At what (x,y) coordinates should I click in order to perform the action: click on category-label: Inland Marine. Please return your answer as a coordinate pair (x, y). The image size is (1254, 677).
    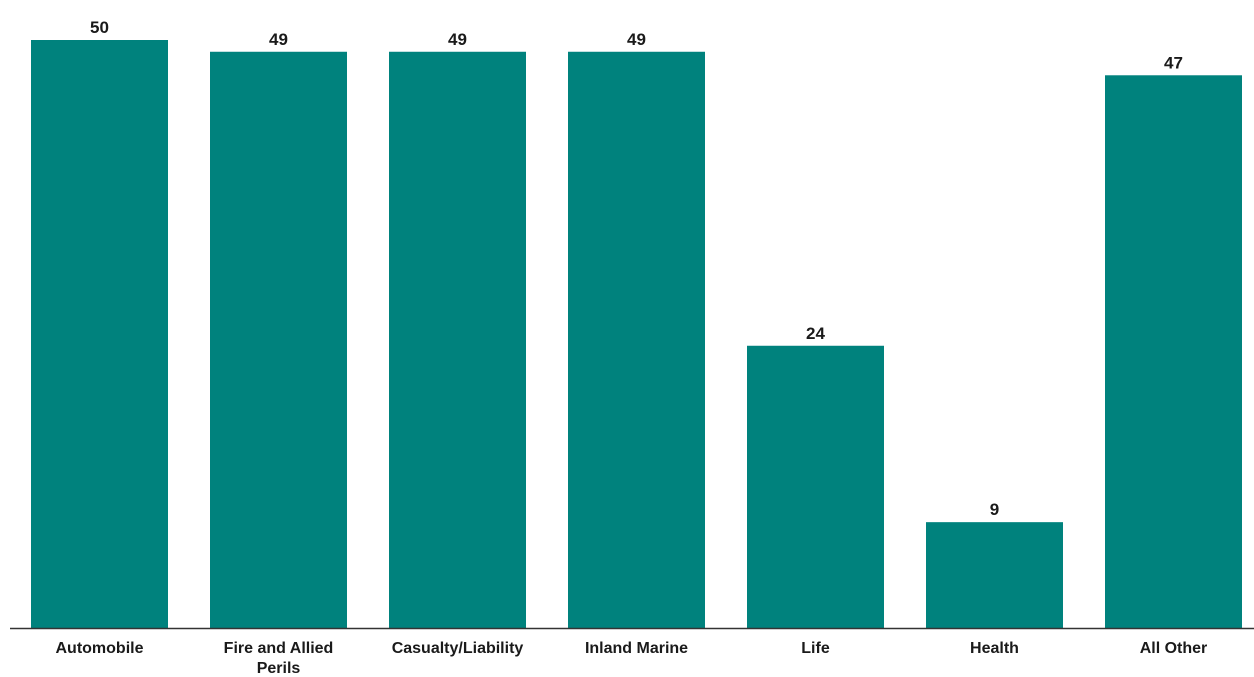
    Looking at the image, I should click on (636, 648).